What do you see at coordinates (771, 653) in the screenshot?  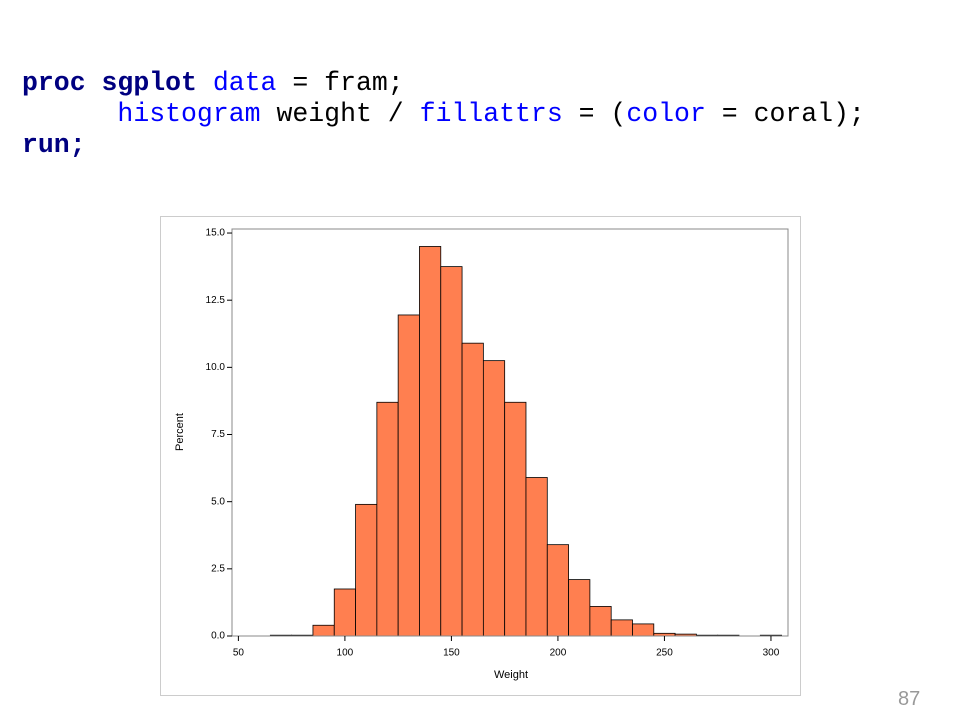 I see `x-tick-label: 300` at bounding box center [771, 653].